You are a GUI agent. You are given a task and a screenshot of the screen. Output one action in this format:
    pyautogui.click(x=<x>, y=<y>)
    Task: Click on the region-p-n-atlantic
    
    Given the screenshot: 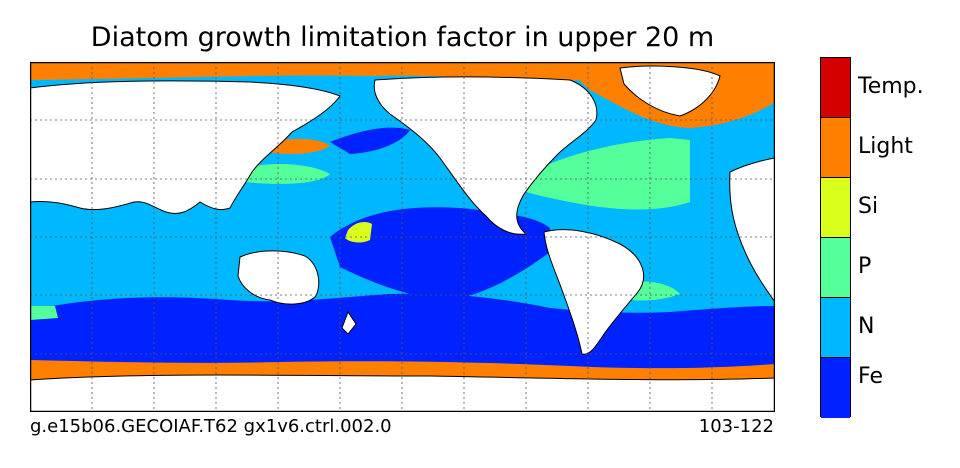 What is the action you would take?
    pyautogui.click(x=600, y=174)
    